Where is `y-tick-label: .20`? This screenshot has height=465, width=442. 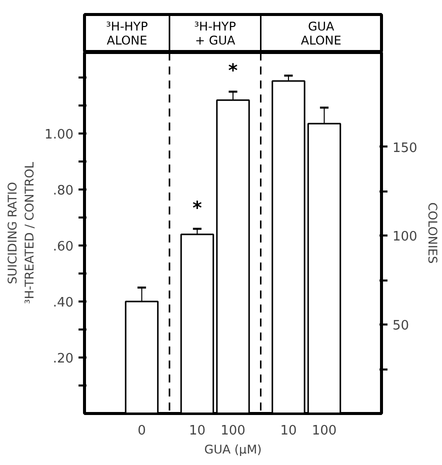
y-tick-label: .20 is located at coordinates (63, 359).